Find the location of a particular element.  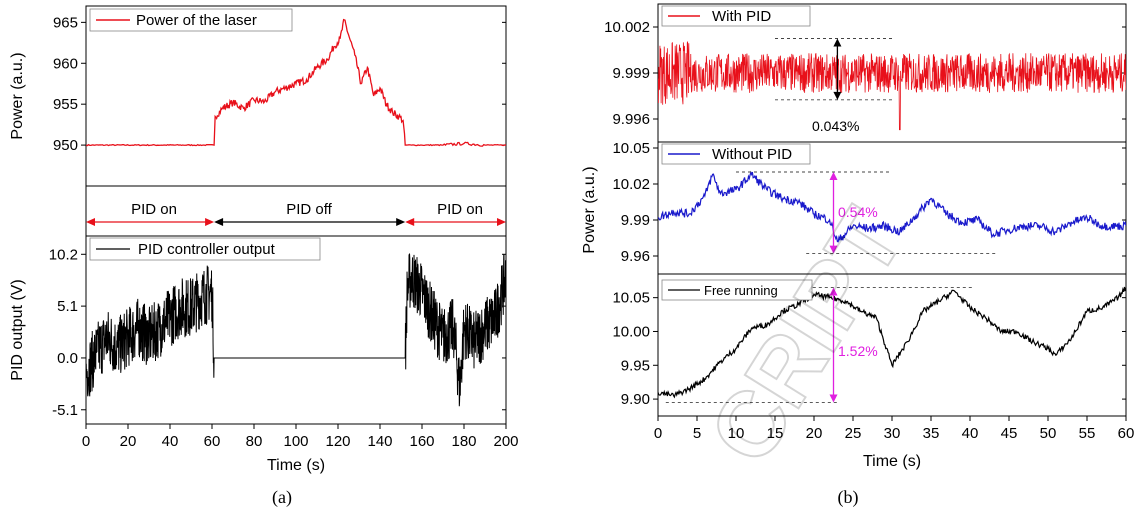

b-bot-xtick-label: 55 is located at coordinates (1087, 433).